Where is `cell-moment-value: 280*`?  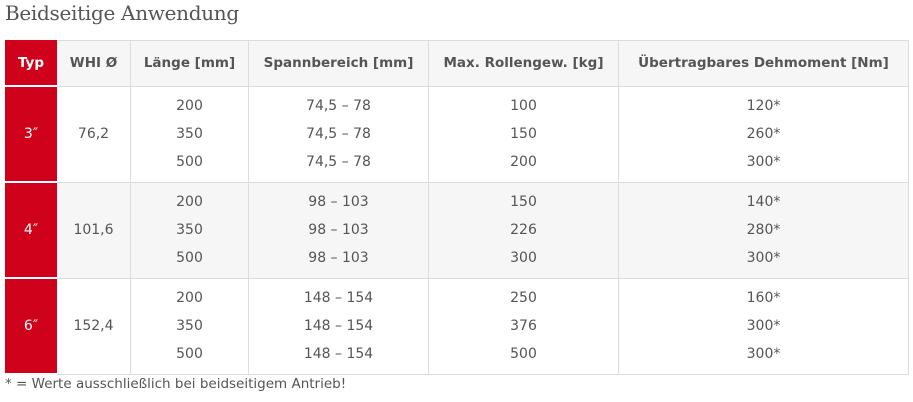
cell-moment-value: 280* is located at coordinates (763, 230).